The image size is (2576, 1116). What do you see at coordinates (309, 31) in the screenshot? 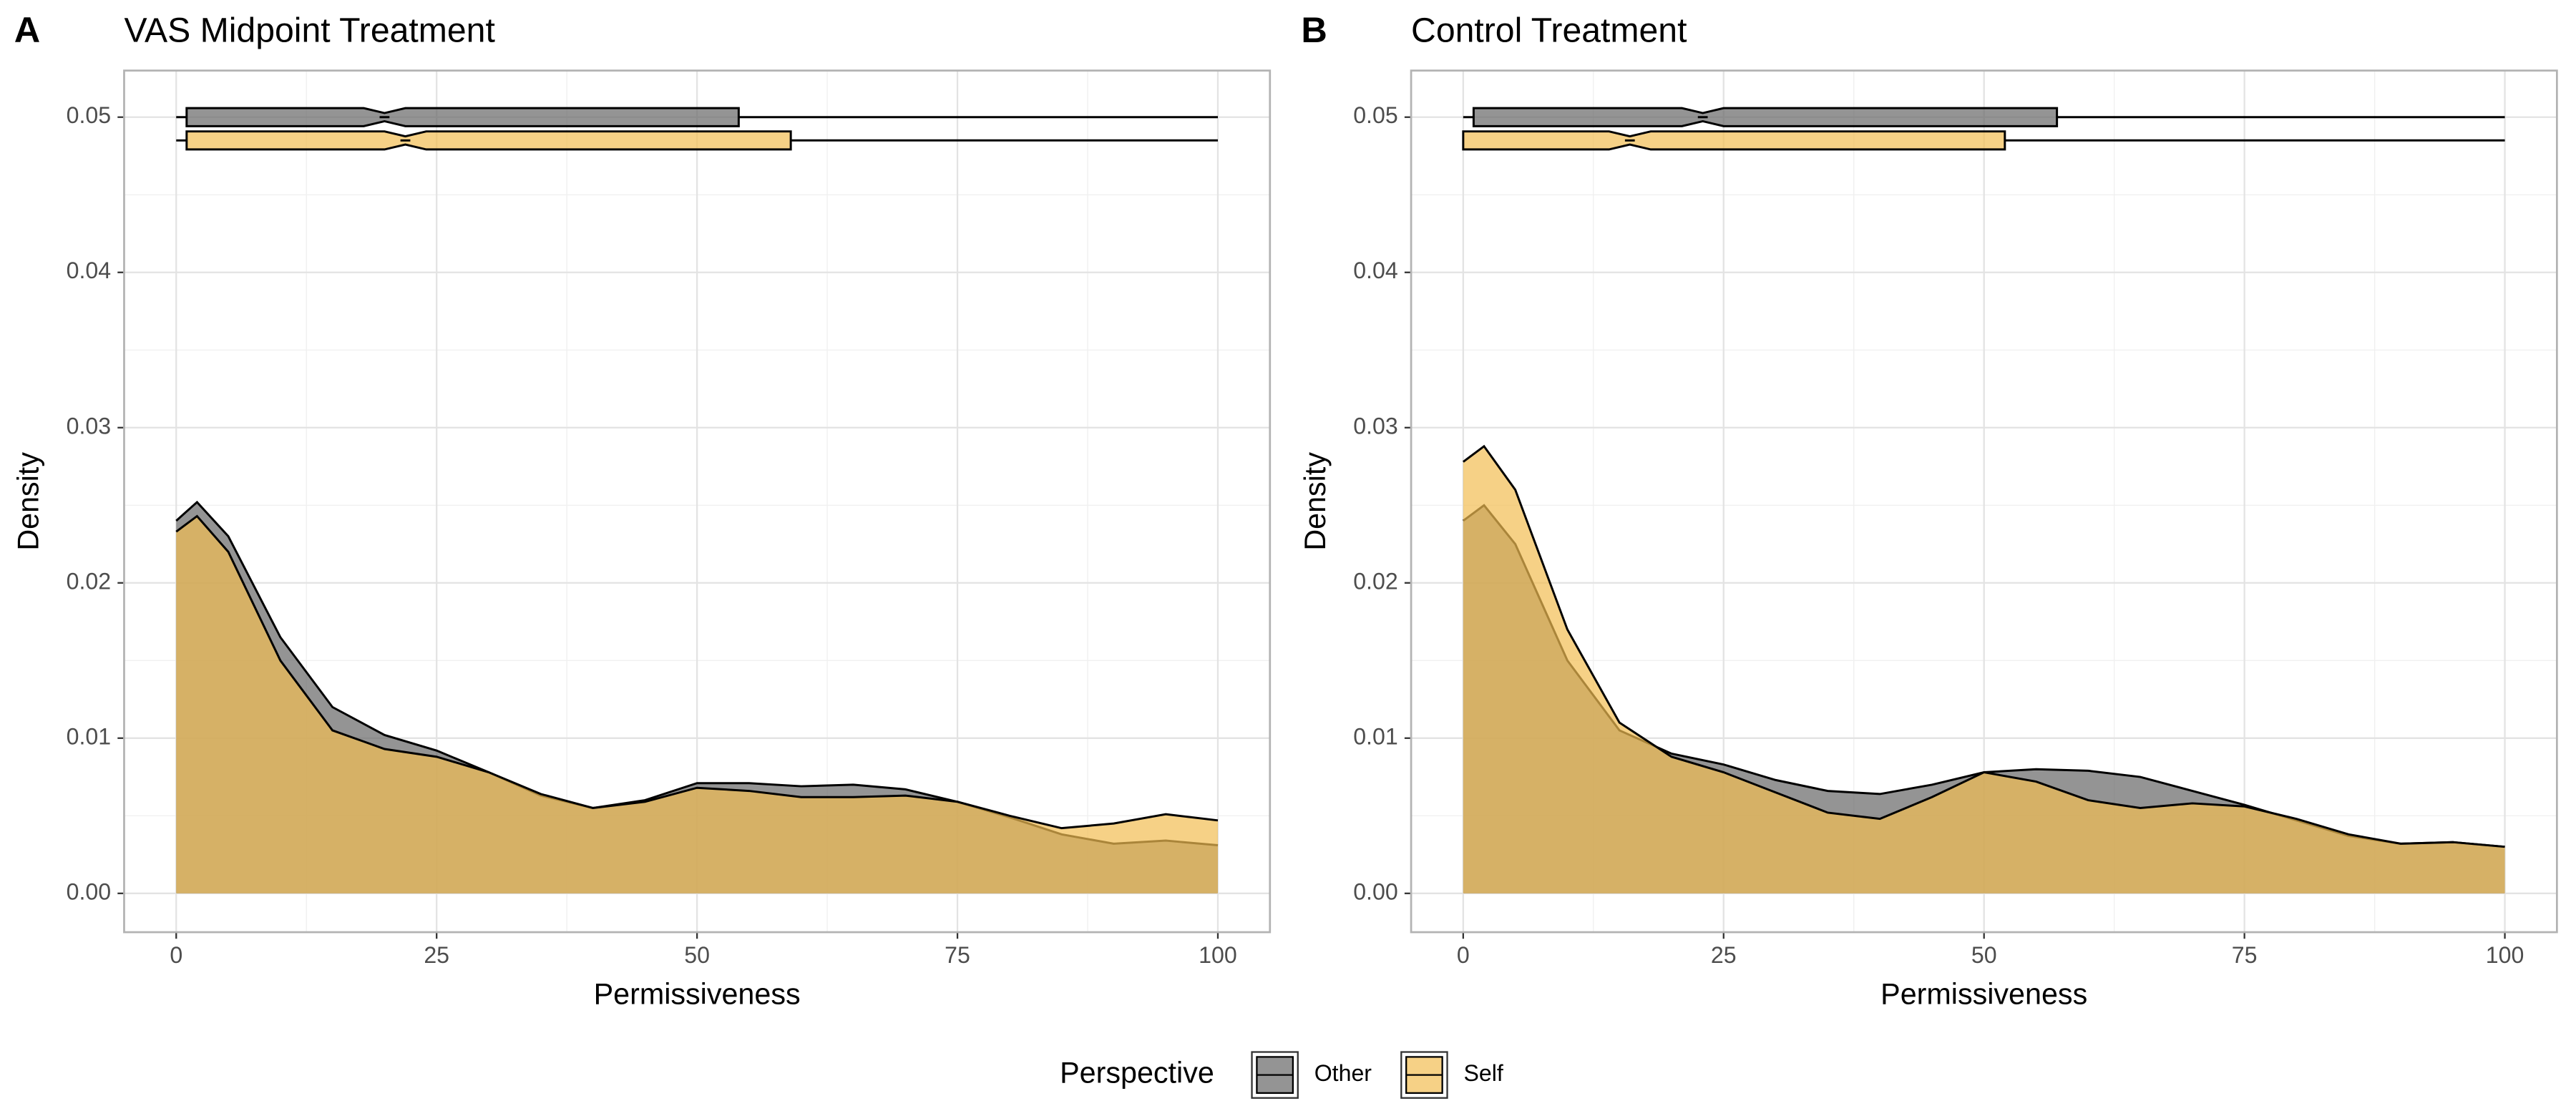
I see `panel-title: VAS Midpoint Treatment` at bounding box center [309, 31].